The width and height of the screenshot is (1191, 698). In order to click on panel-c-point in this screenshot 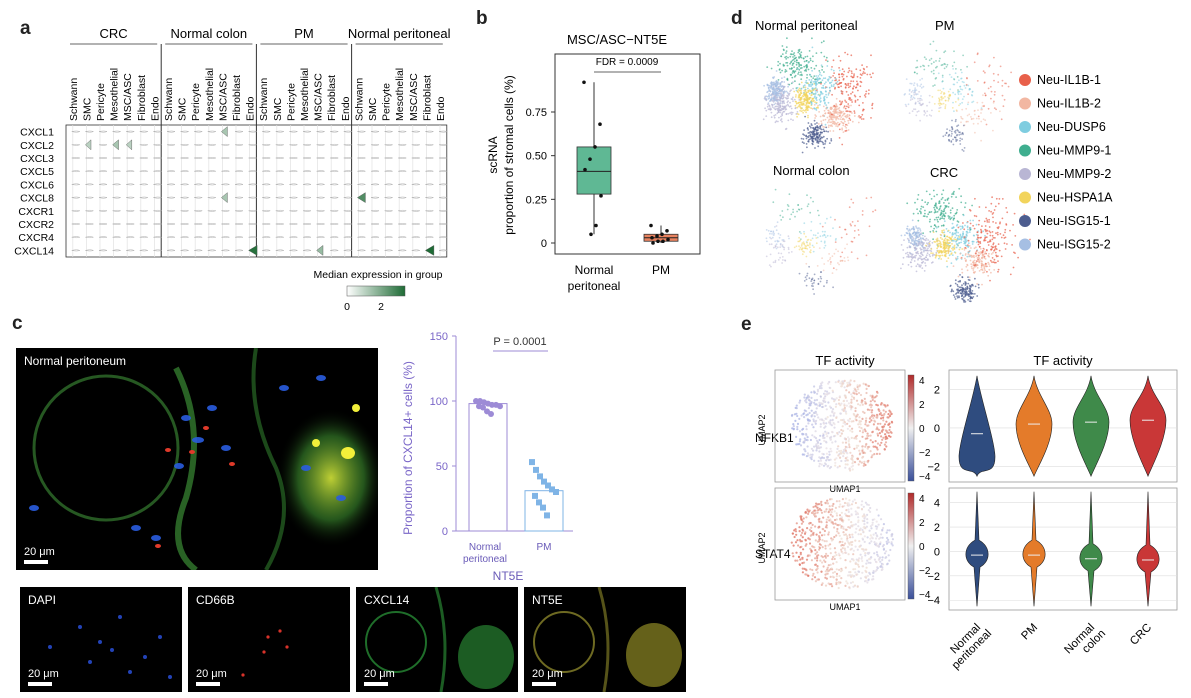, I will do `click(548, 485)`.